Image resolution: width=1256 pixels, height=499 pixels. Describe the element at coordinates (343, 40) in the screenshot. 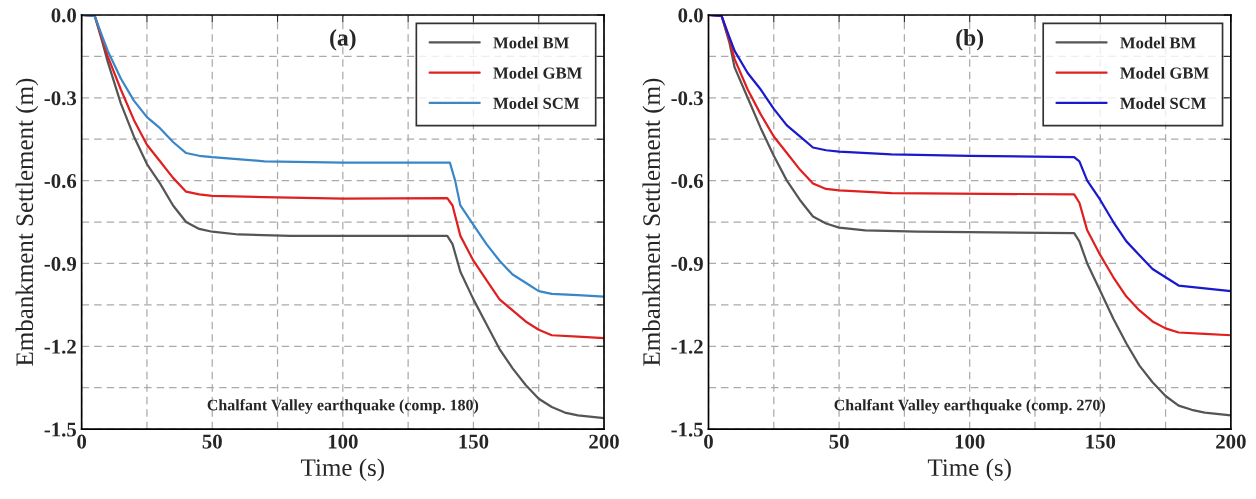

I see `text: (a)` at that location.